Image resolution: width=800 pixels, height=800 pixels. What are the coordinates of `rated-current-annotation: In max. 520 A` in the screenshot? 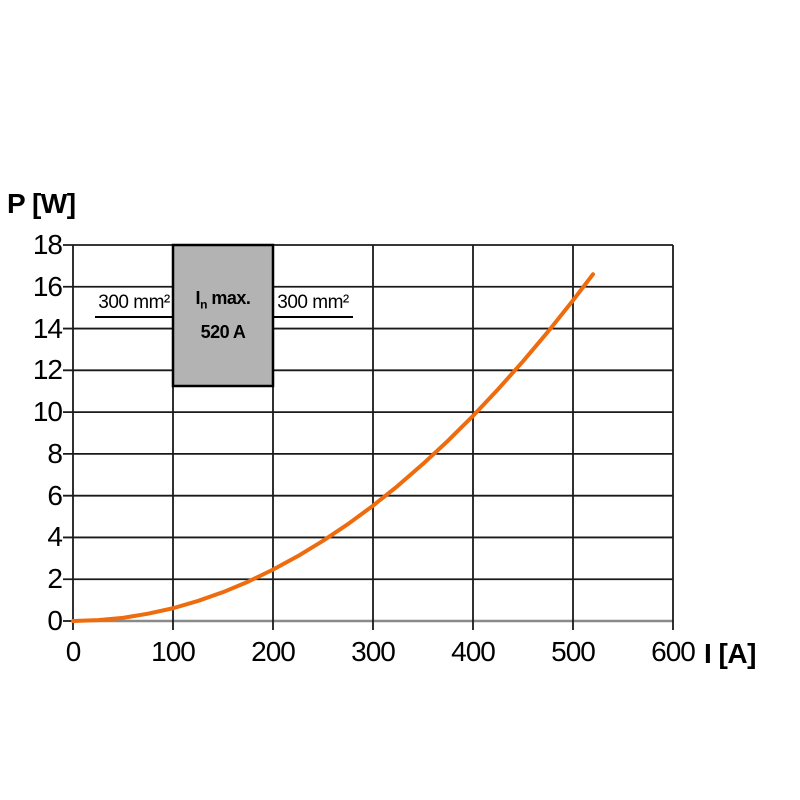 It's located at (223, 315).